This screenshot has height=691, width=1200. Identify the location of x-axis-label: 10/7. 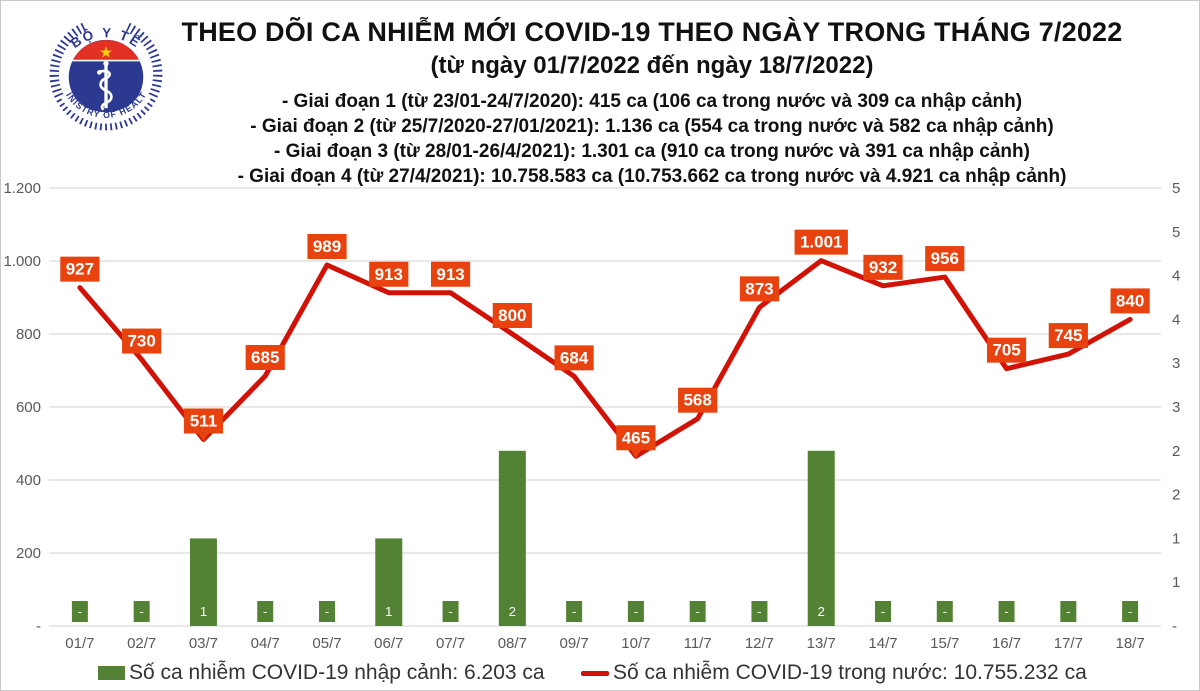
(635, 643).